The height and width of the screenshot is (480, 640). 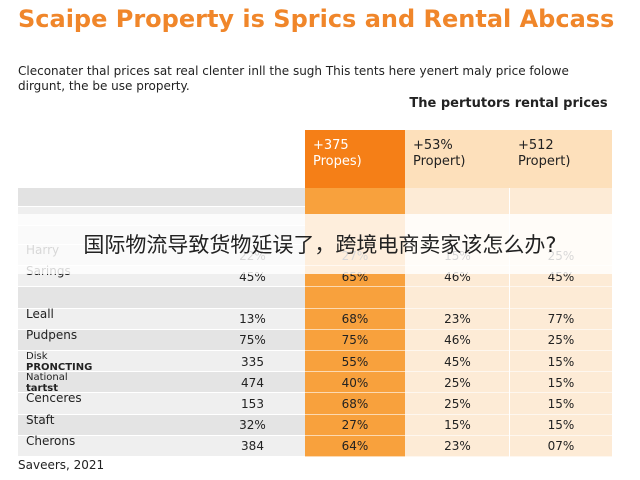 I want to click on label-text: Staft, so click(x=40, y=419).